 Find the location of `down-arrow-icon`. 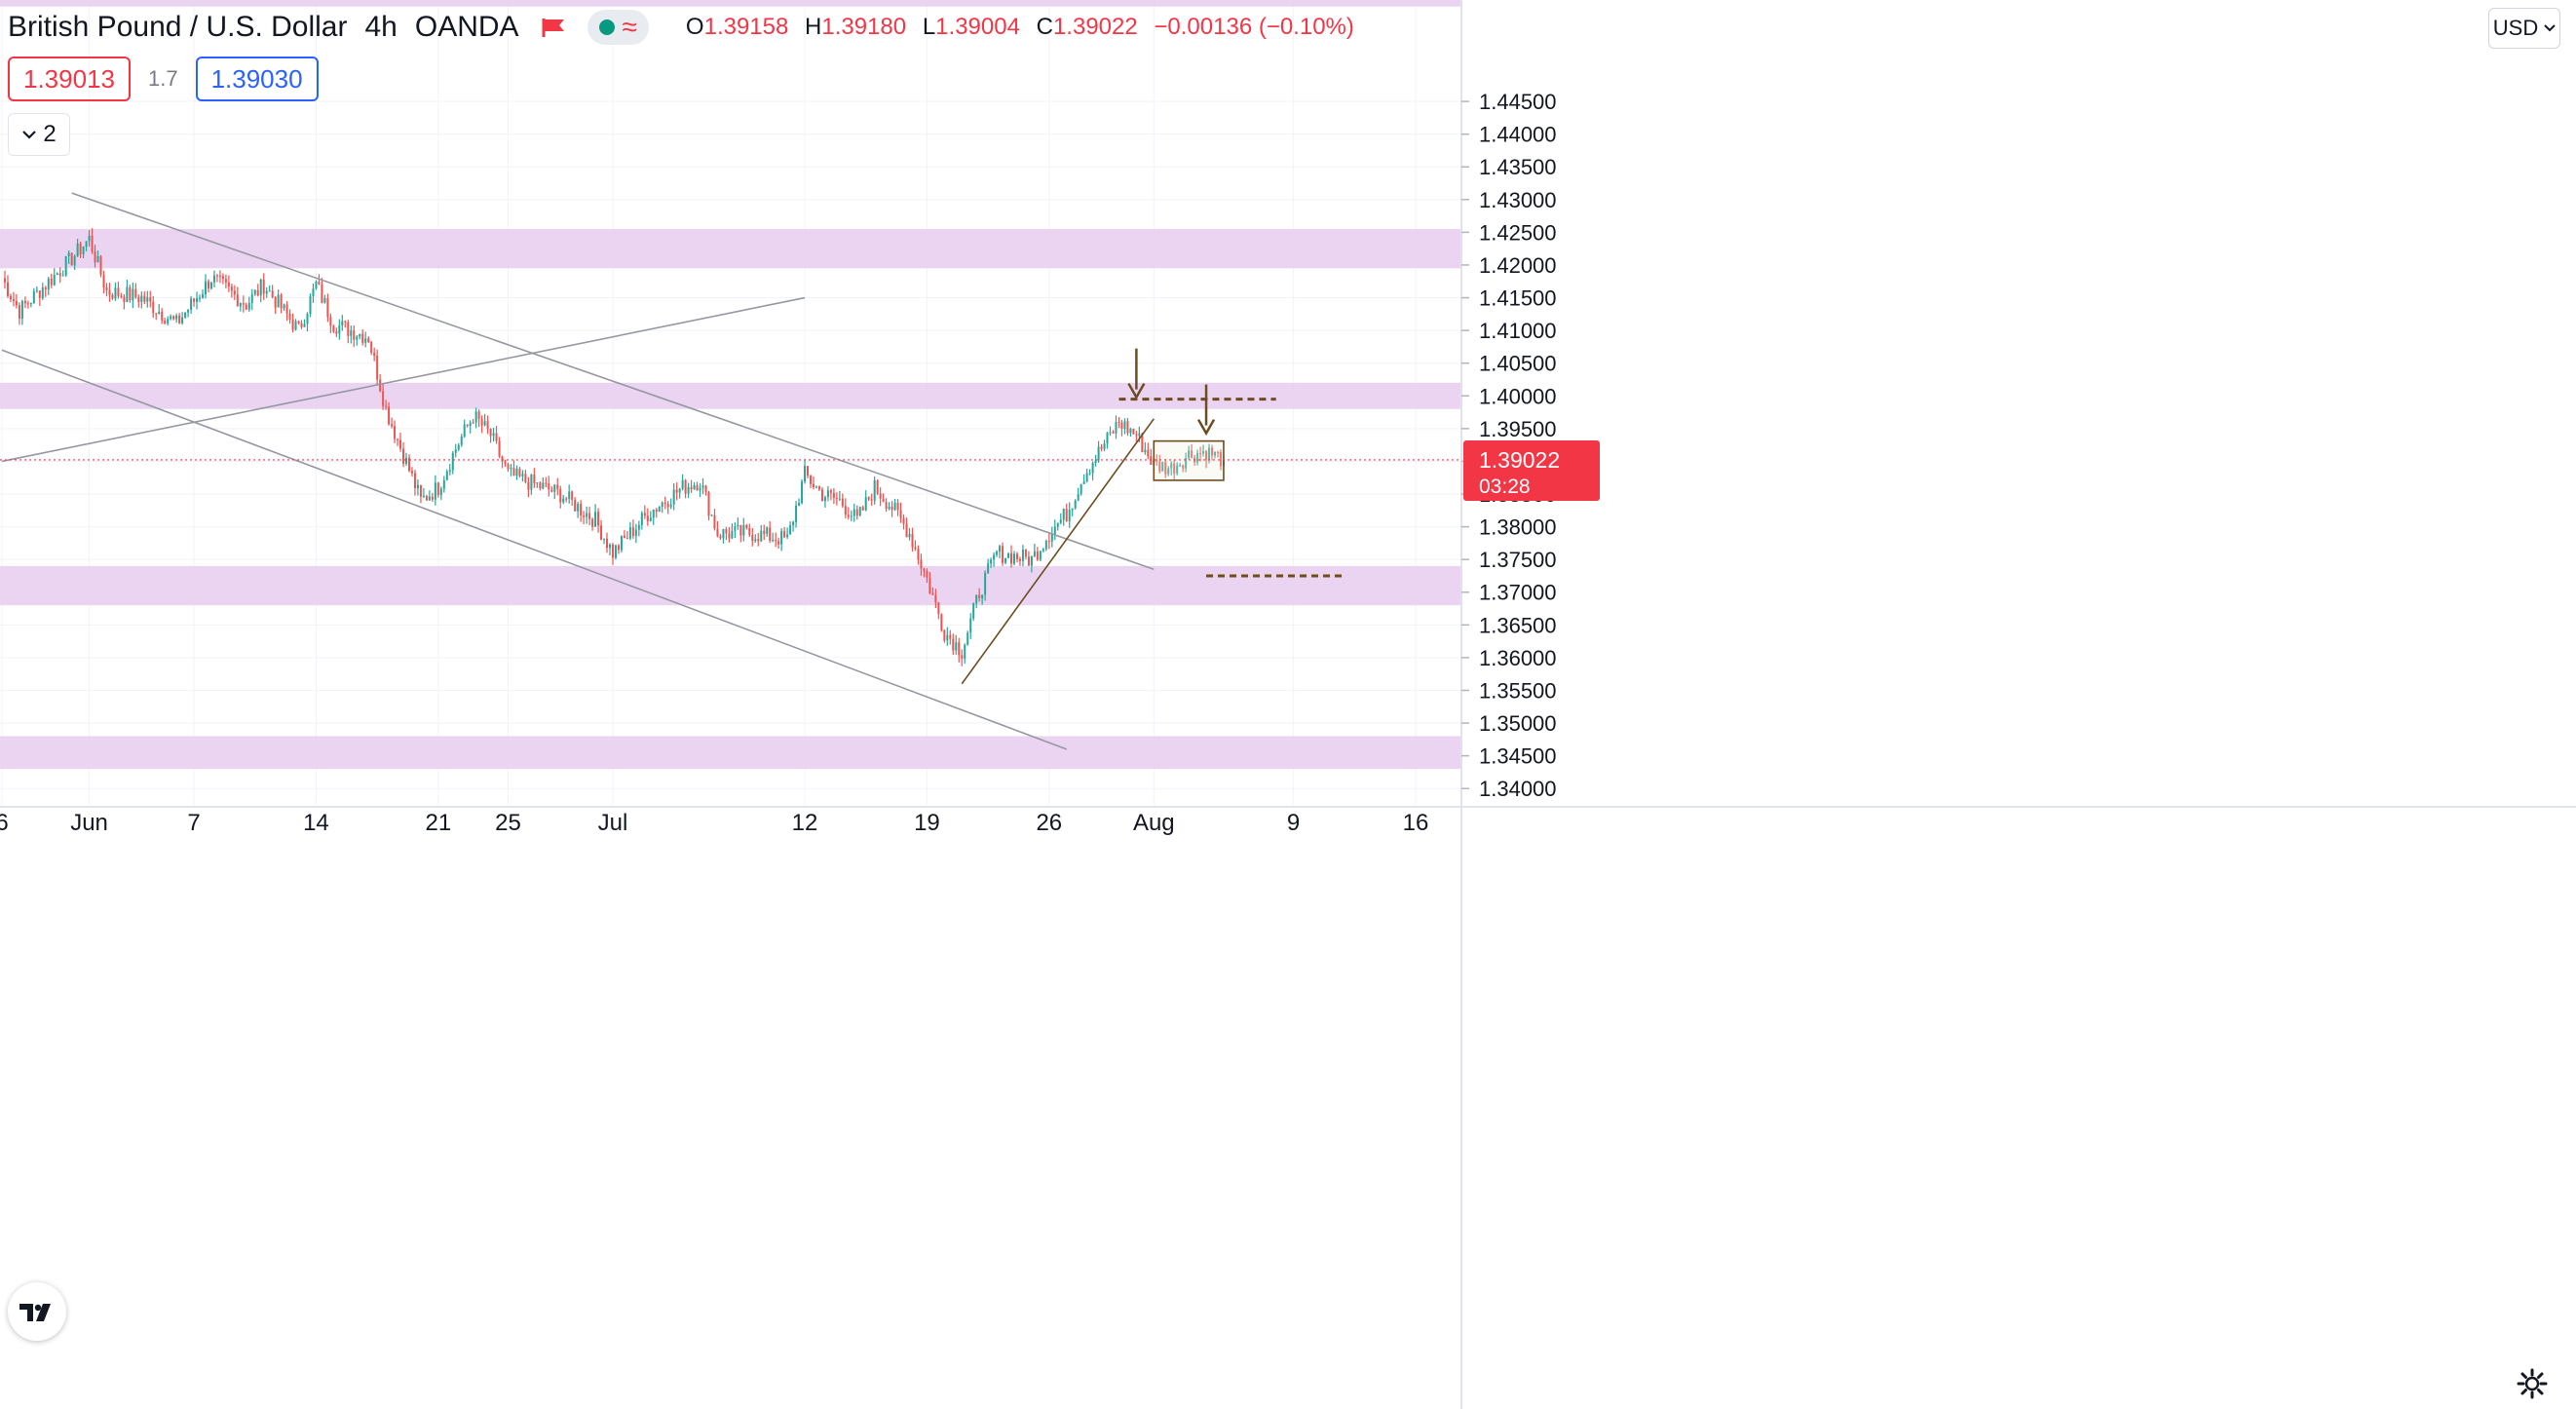

down-arrow-icon is located at coordinates (1206, 410).